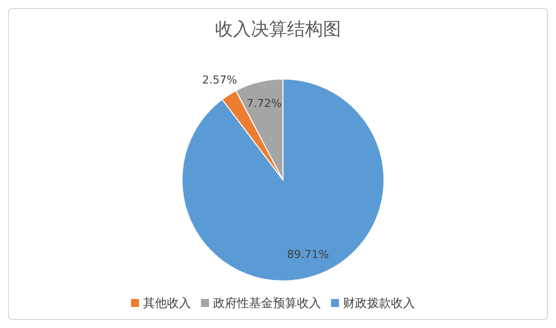 This screenshot has height=328, width=556. Describe the element at coordinates (278, 30) in the screenshot. I see `chart-title: 收入决算结构图` at that location.